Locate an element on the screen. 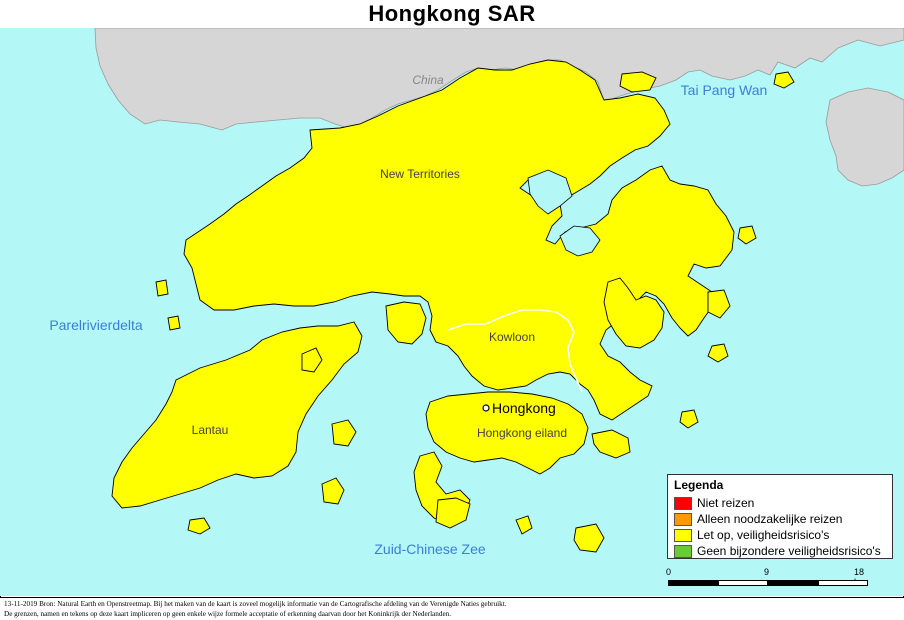  inner-bay is located at coordinates (580, 241).